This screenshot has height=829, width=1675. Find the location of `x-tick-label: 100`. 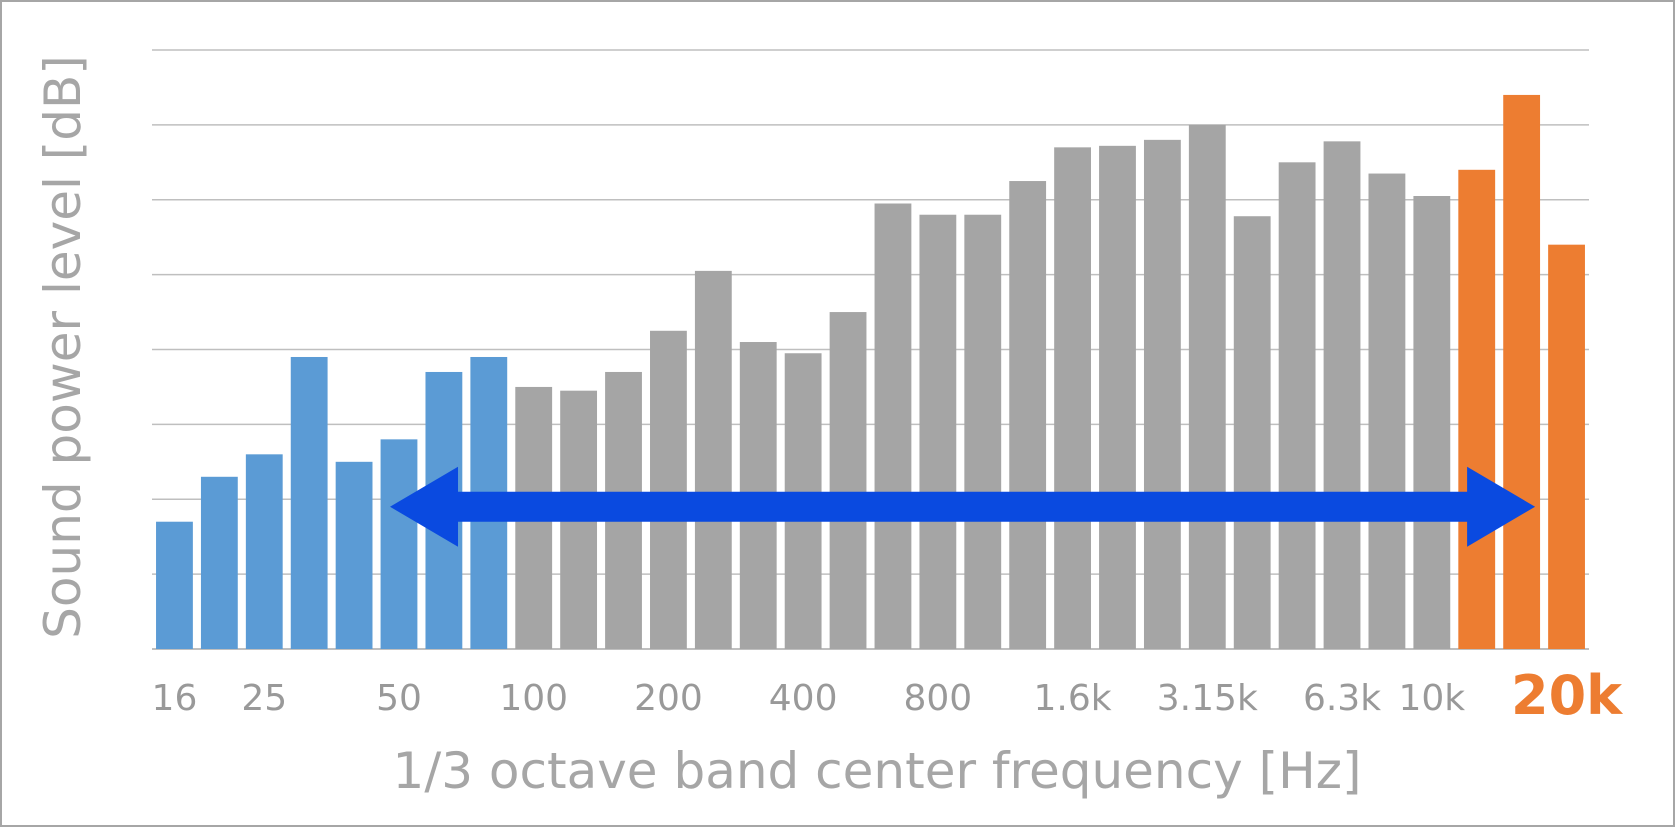

x-tick-label: 100 is located at coordinates (533, 698).